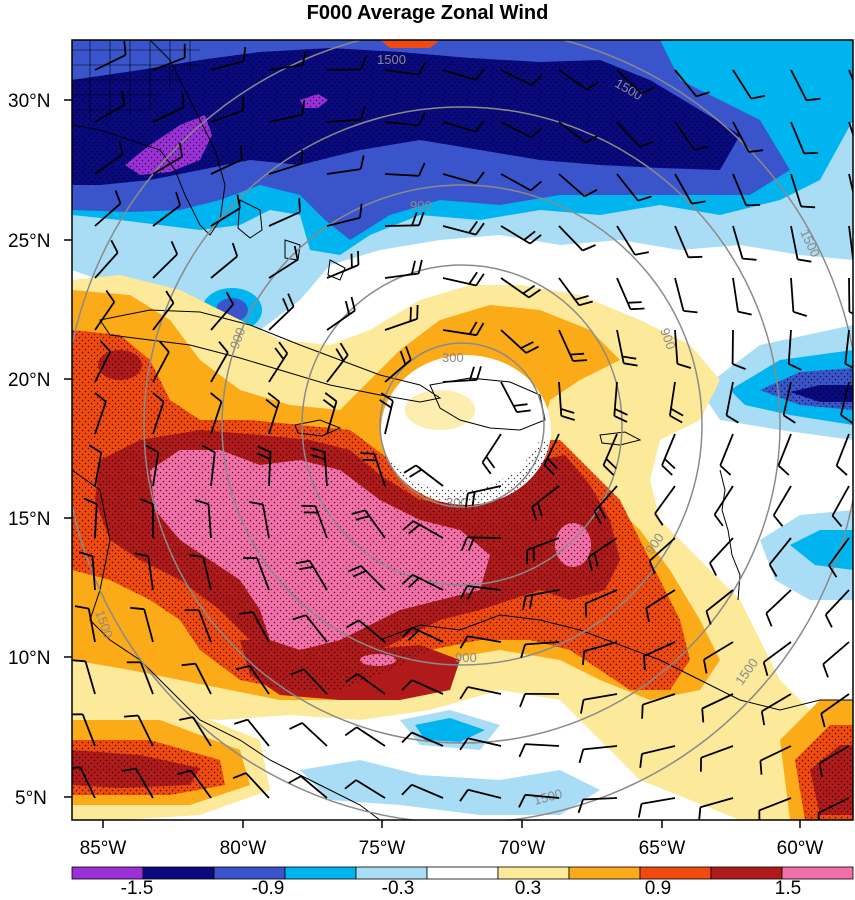  I want to click on ring-label-900-upper: 900, so click(421, 205).